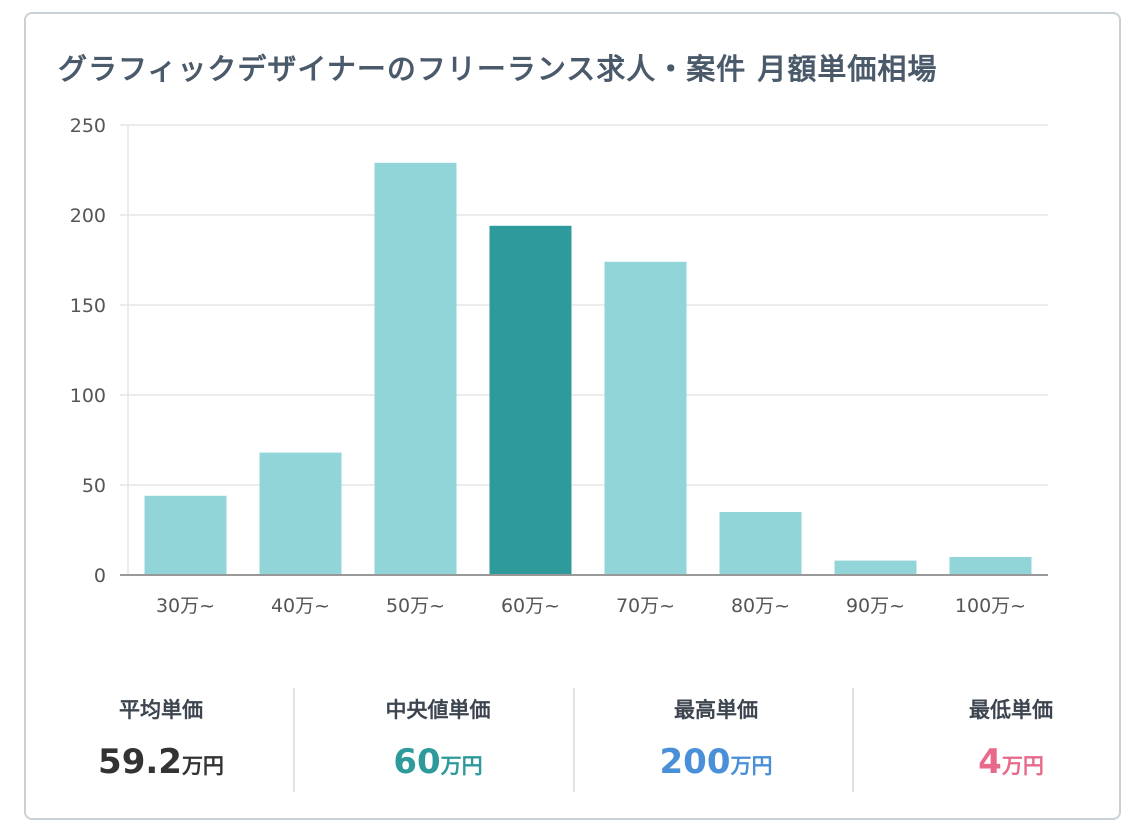  Describe the element at coordinates (140, 762) in the screenshot. I see `stat-average-value: 59.2` at that location.